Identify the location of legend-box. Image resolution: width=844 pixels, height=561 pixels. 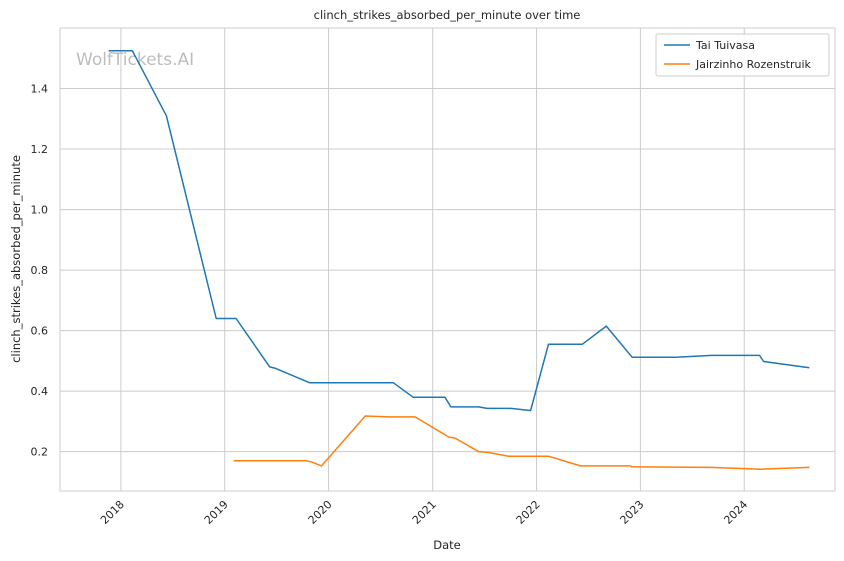
(742, 55).